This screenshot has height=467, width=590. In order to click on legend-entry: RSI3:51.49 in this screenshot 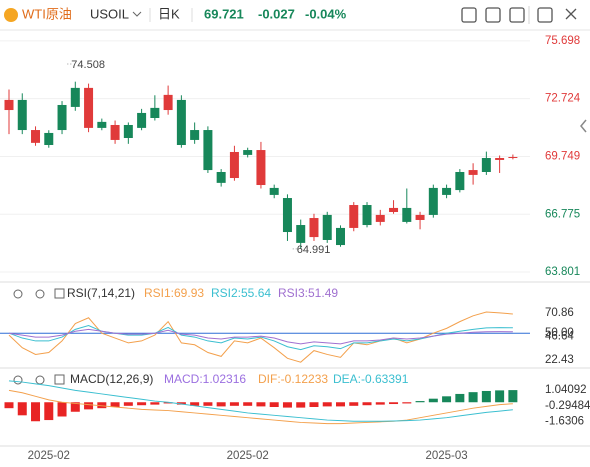, I will do `click(308, 293)`.